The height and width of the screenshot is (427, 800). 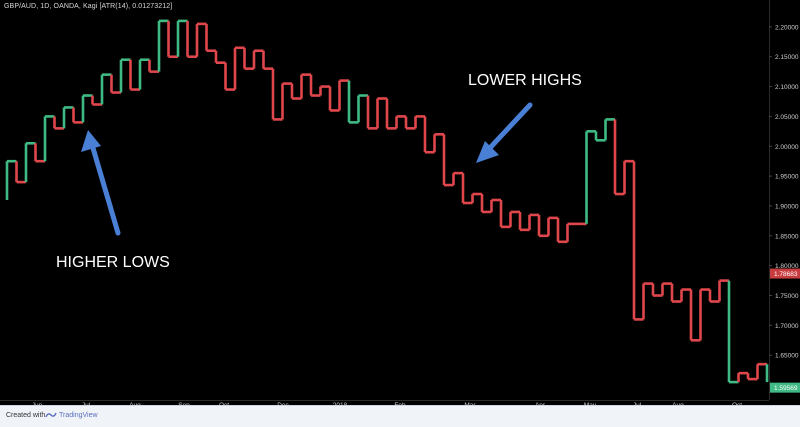 What do you see at coordinates (78, 415) in the screenshot?
I see `footer-tradingview-link: TradingView` at bounding box center [78, 415].